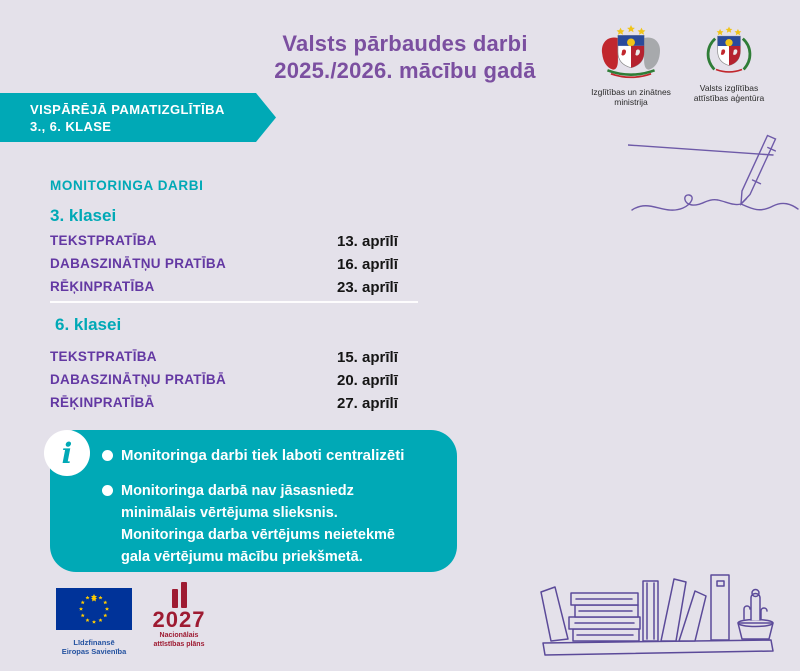  What do you see at coordinates (367, 287) in the screenshot?
I see `date-value: 23. aprīlī` at bounding box center [367, 287].